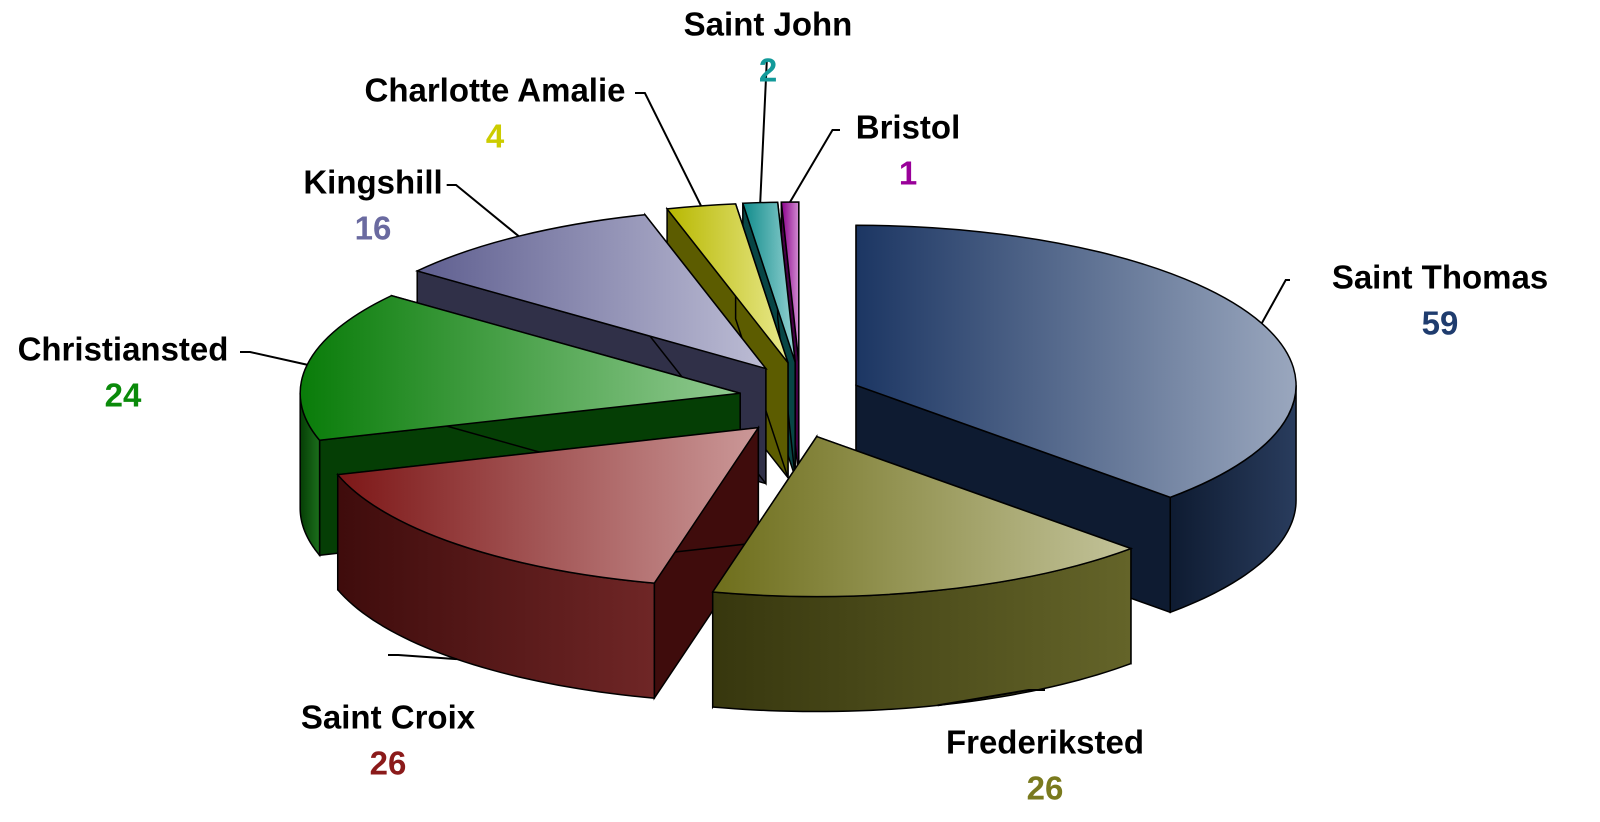 The image size is (1600, 822). I want to click on value-label: 4, so click(495, 136).